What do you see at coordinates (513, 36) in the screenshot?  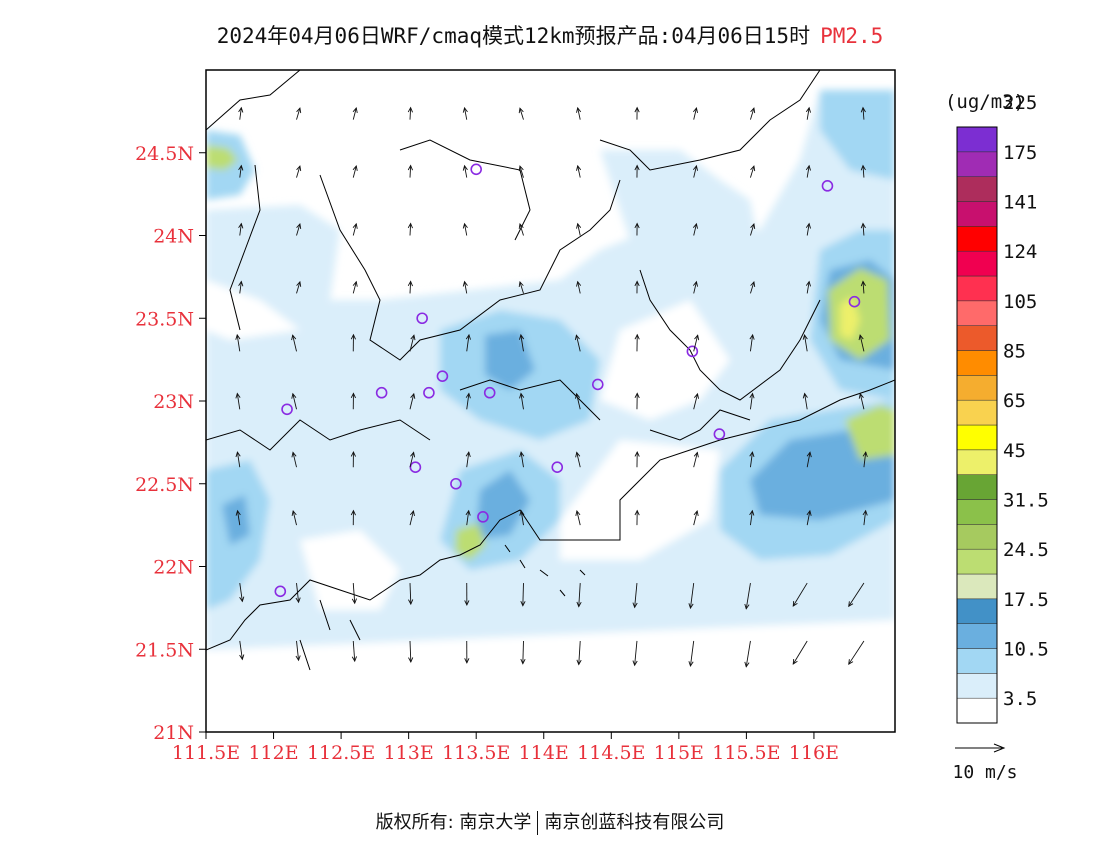 I see `title-text: 2024年04月06日WRF/cmaq模式12km预报产品:04月06日15时` at bounding box center [513, 36].